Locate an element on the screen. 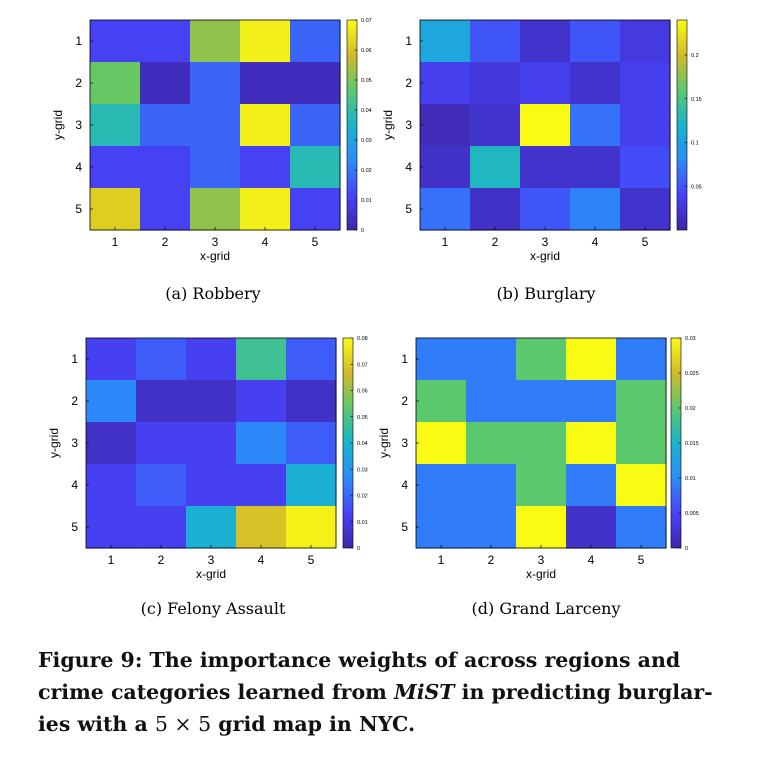 This screenshot has height=771, width=759. y-axis-label: y-grid is located at coordinates (58, 125).